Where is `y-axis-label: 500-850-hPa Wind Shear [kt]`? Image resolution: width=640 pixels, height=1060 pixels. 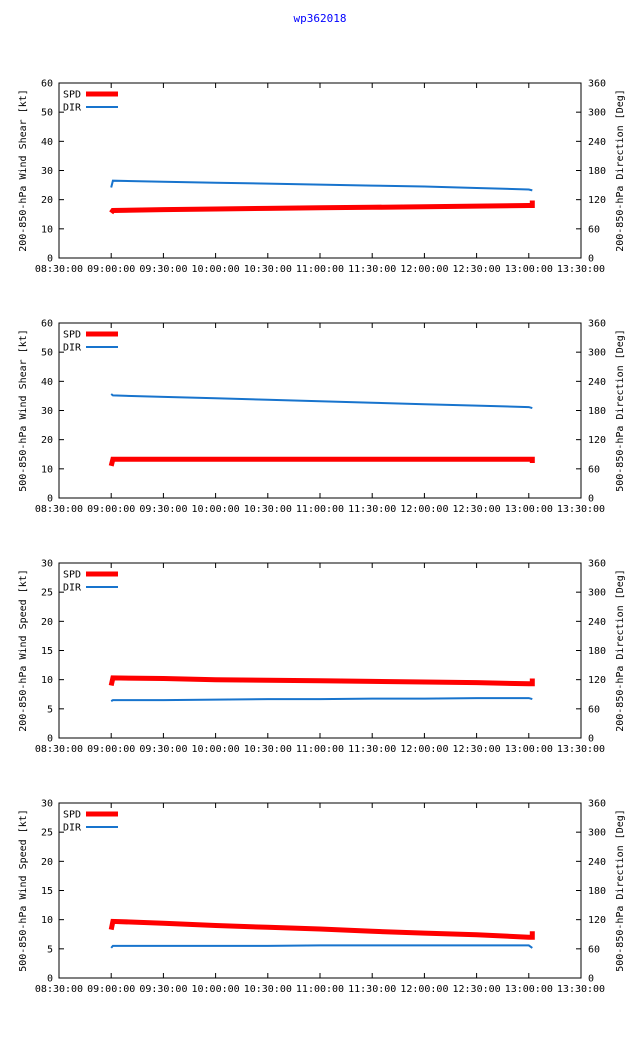 y-axis-label: 500-850-hPa Wind Shear [kt] is located at coordinates (23, 410).